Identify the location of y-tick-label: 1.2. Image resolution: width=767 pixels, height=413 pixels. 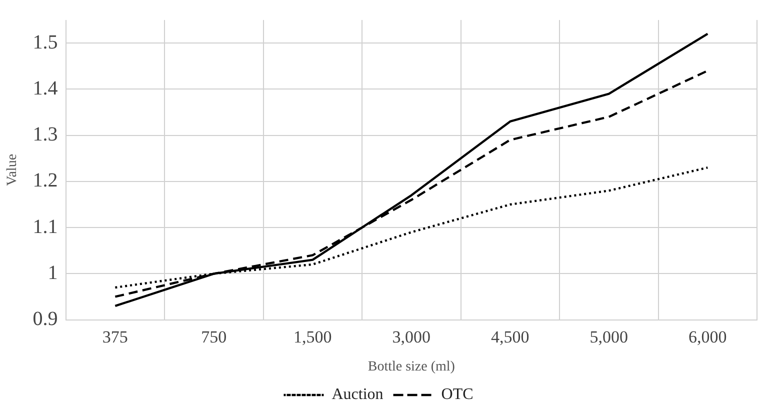
(45, 181).